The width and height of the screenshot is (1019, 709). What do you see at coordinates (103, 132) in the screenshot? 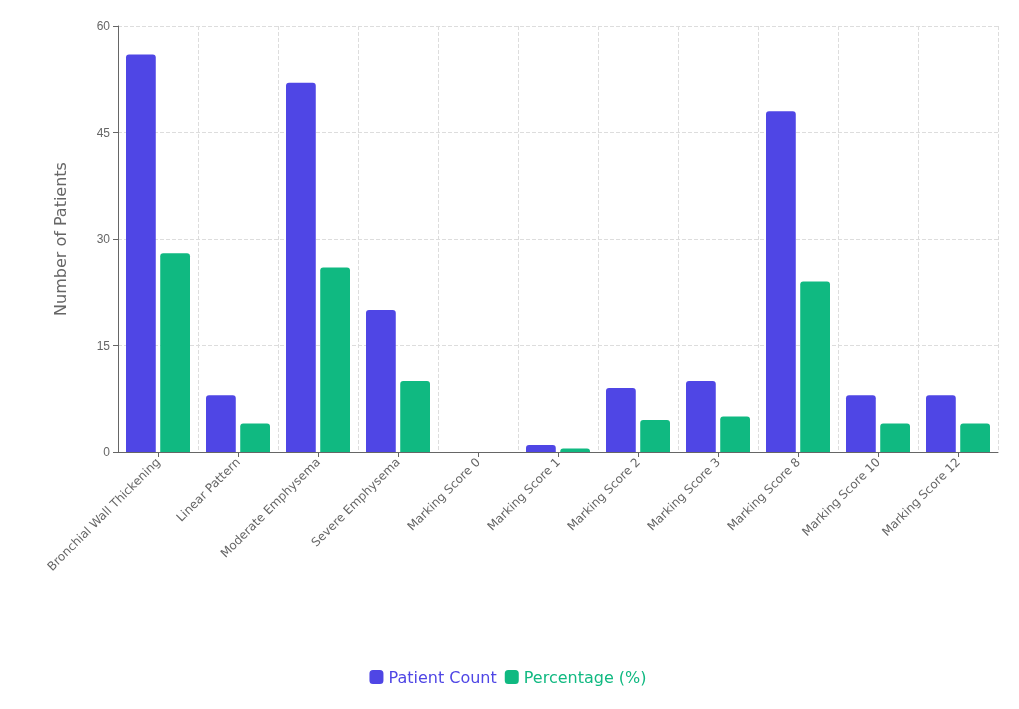
I see `y-tick-label: 45` at bounding box center [103, 132].